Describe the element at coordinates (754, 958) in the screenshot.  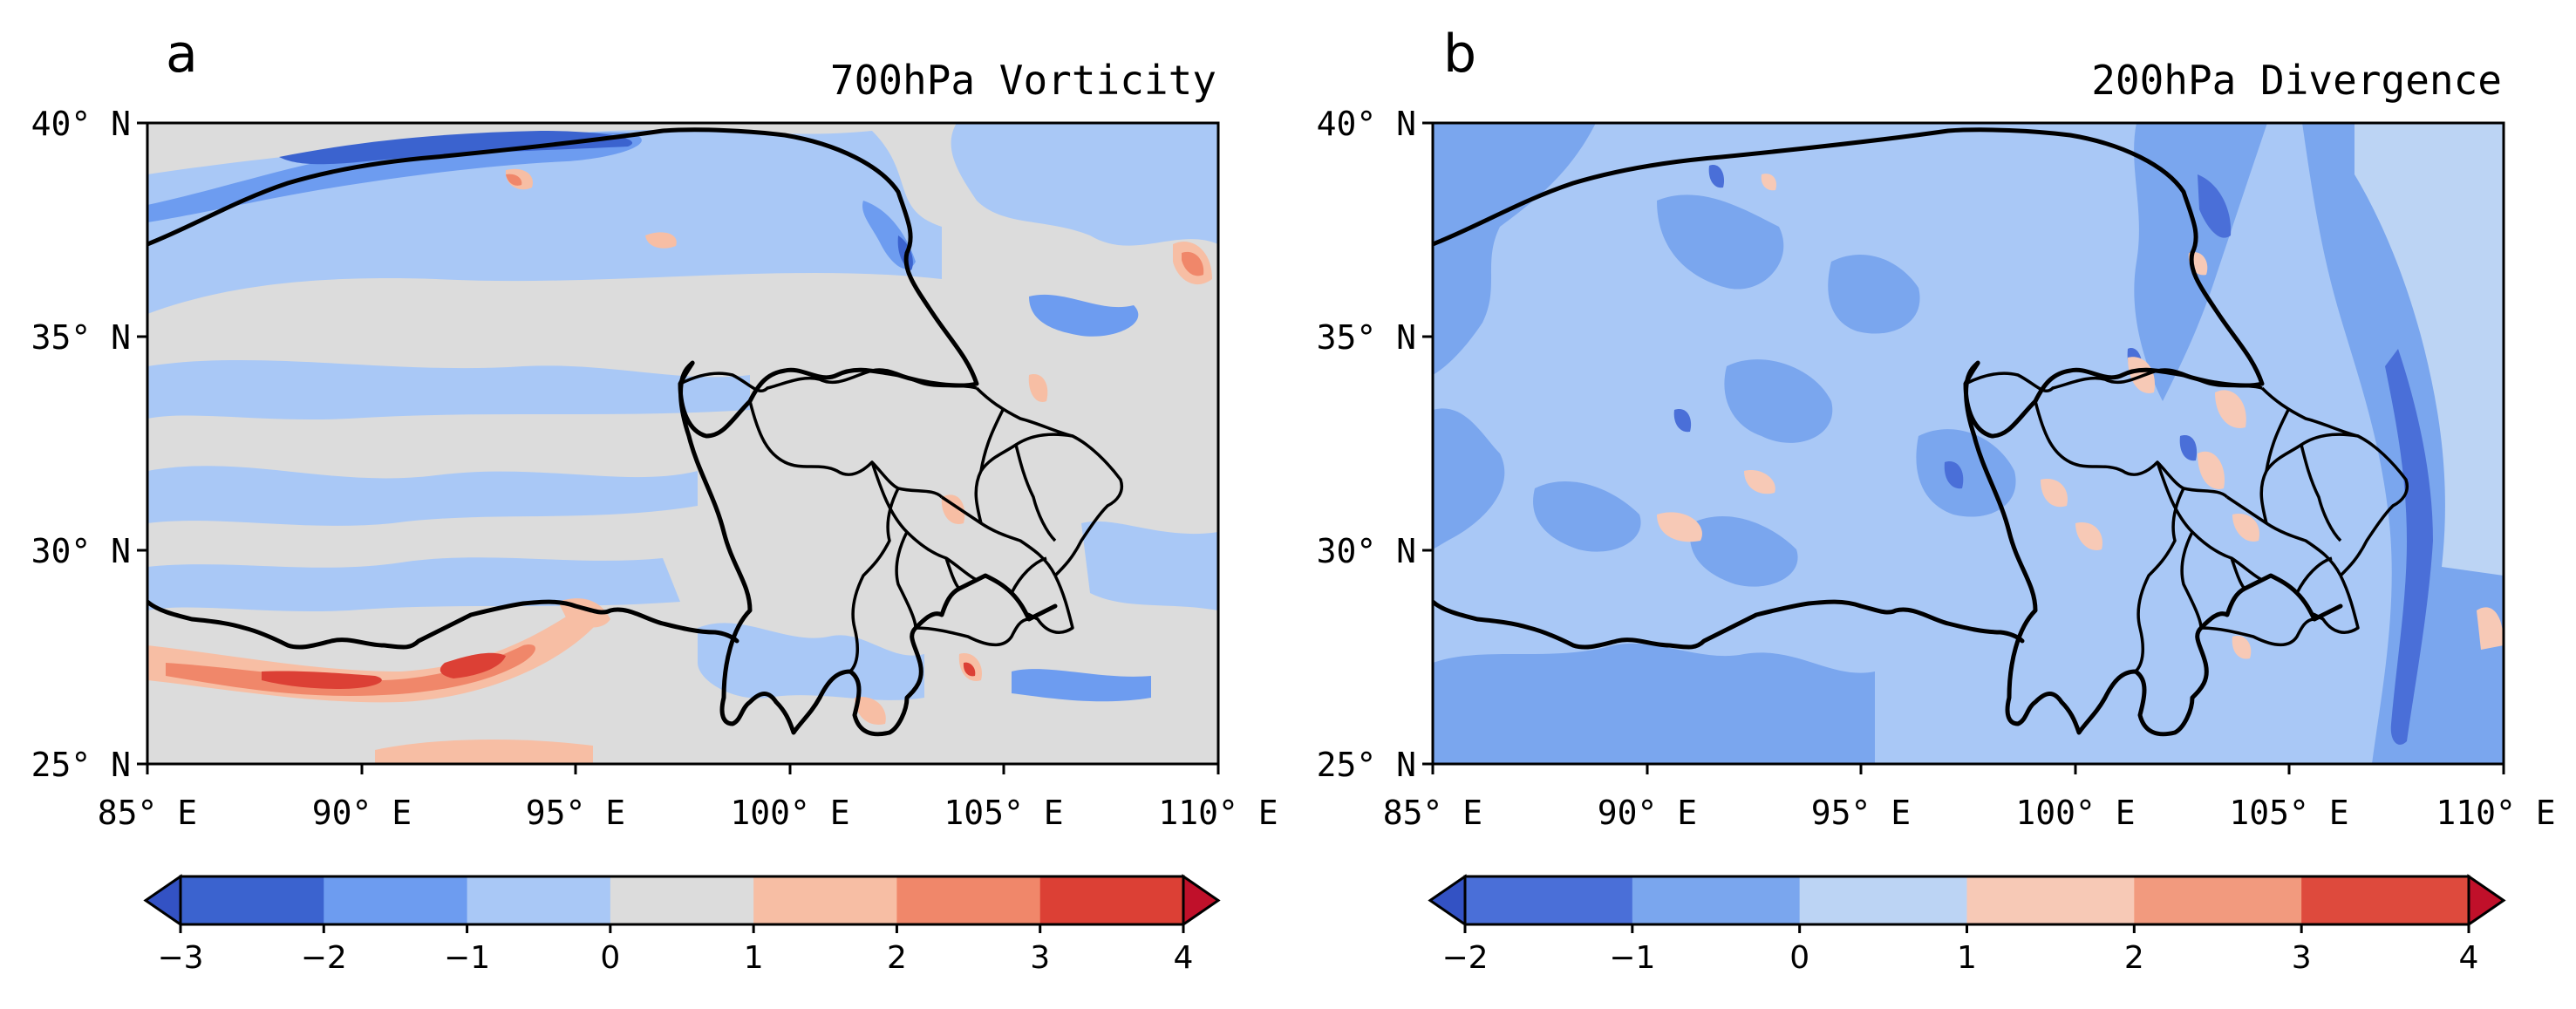
I see `panel-a-colorbar-label: 1` at that location.